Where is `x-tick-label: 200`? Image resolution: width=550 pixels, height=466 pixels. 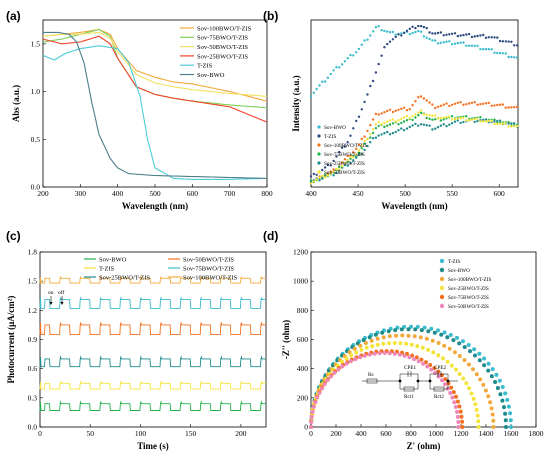
x-tick-label: 200 is located at coordinates (43, 193).